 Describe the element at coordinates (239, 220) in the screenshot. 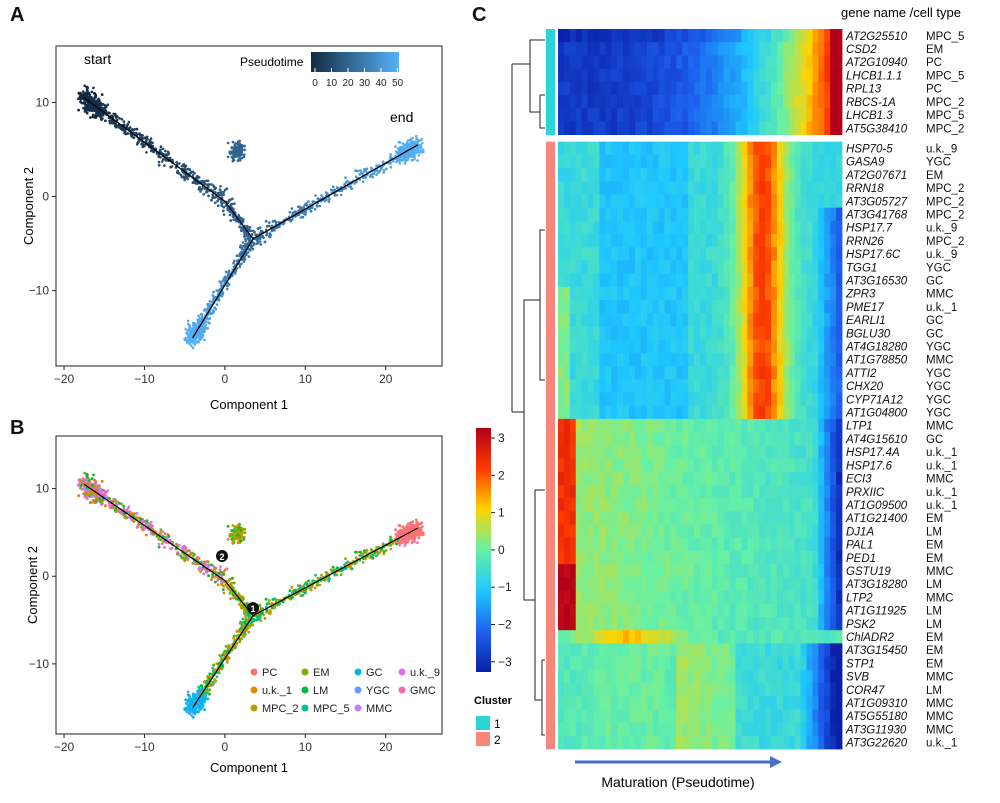

I see `trajectory-segment` at that location.